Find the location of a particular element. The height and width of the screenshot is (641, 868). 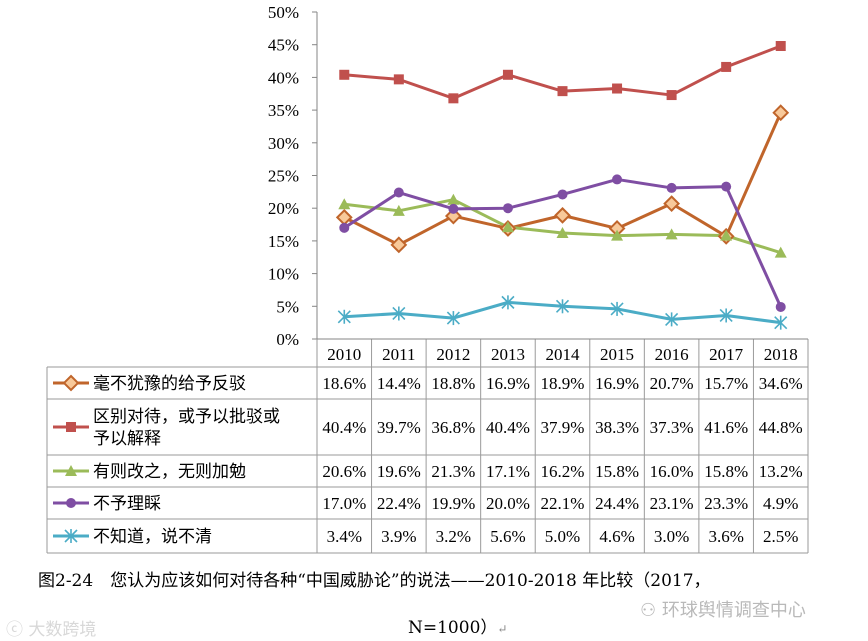

data-label: 15.7% is located at coordinates (726, 383).